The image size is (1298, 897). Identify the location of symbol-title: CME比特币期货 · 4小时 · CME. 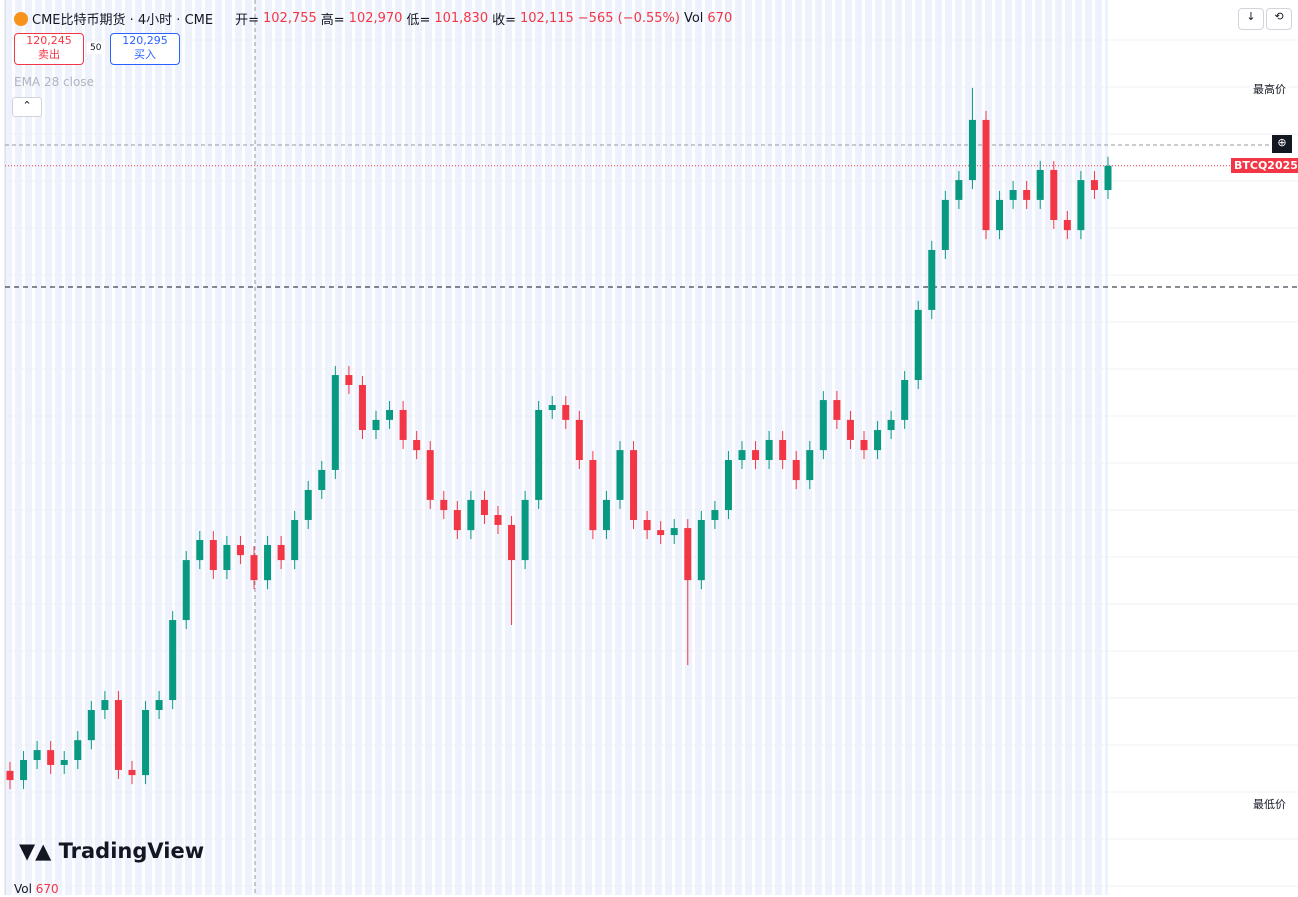
(123, 20).